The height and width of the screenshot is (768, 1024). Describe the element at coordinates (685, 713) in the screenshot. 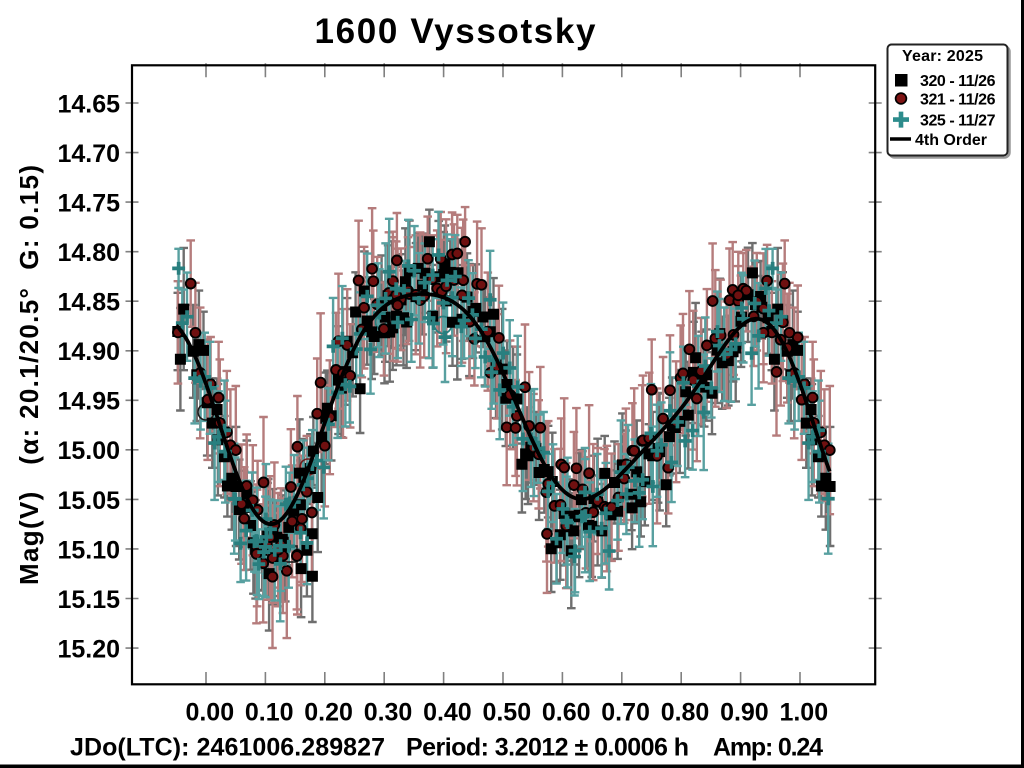

I see `svg-text: 0.80` at that location.